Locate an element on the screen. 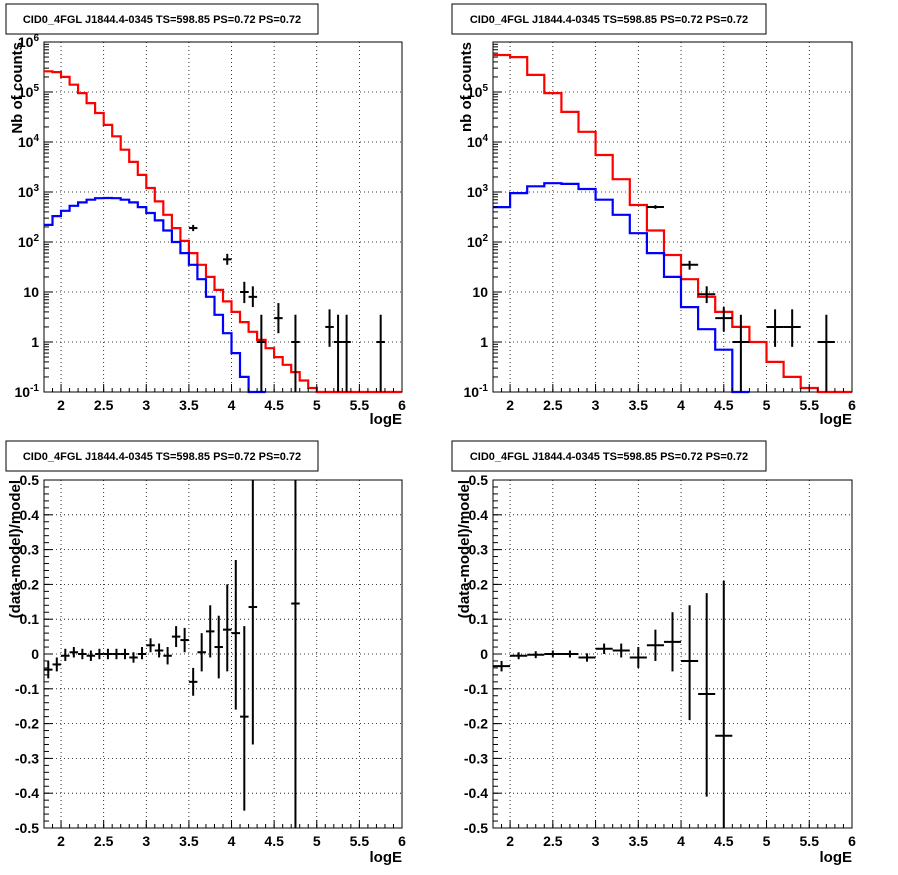 The image size is (898, 875). y-tick-label: 10⁴ is located at coordinates (29, 141).